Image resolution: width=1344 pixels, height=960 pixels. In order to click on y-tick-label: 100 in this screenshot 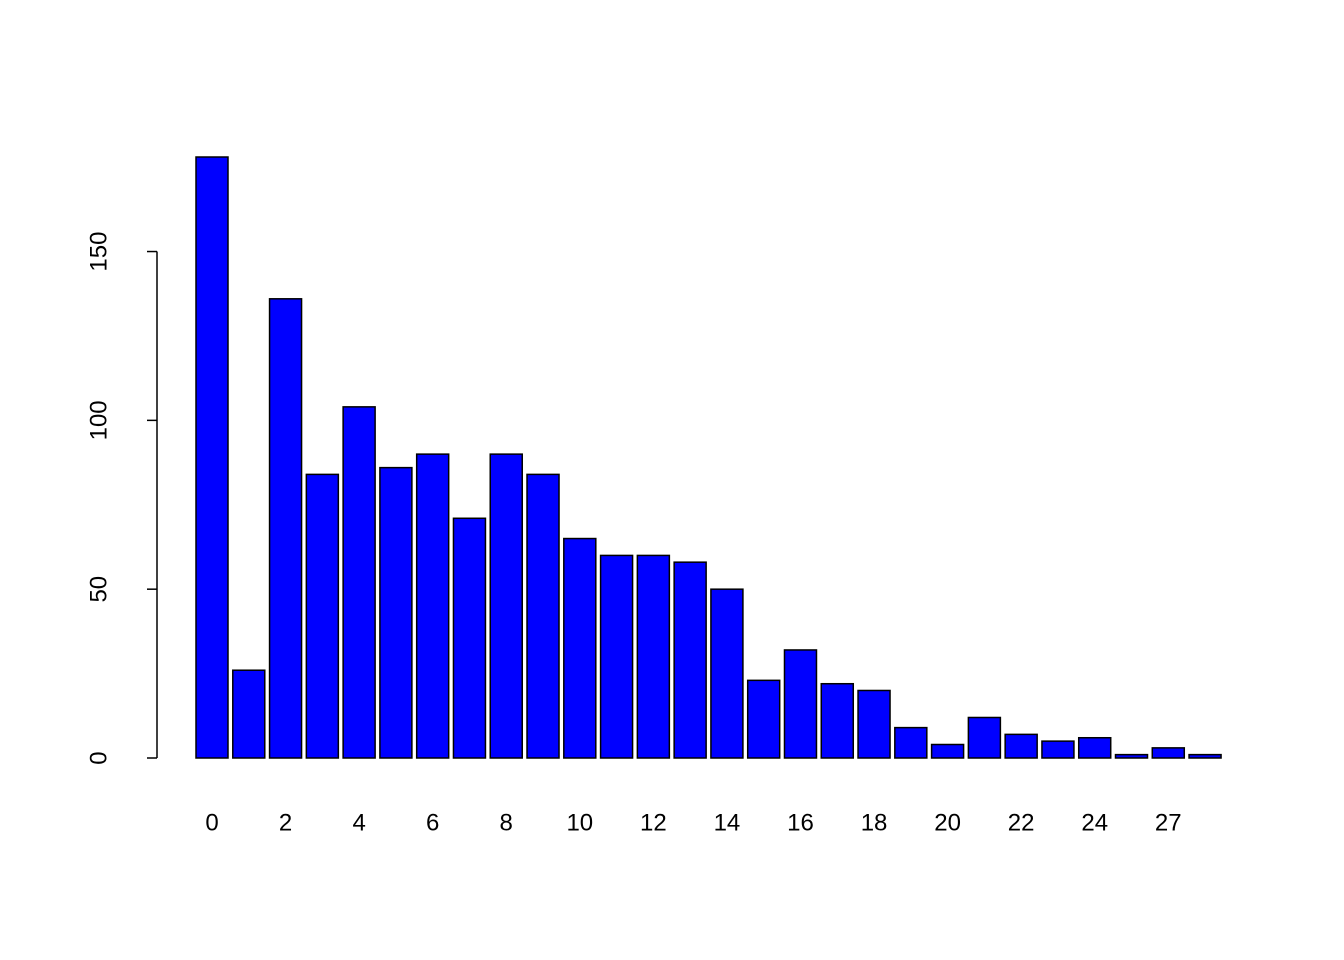, I will do `click(98, 420)`.